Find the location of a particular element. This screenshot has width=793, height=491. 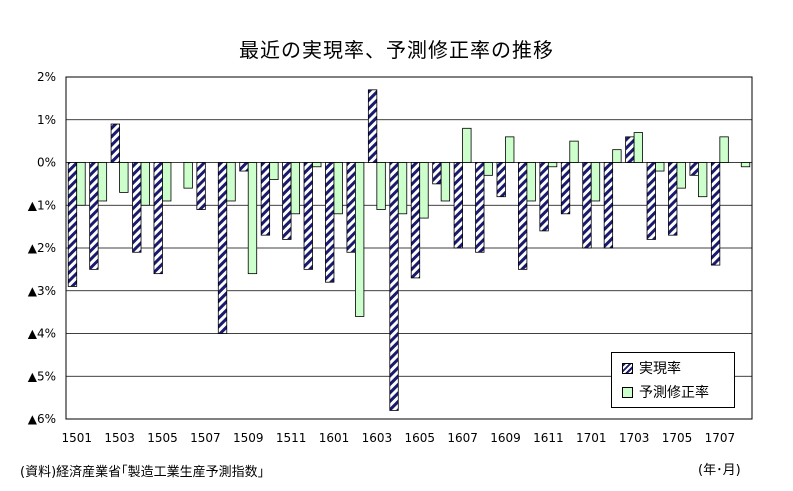

x-tick-label: 1509 is located at coordinates (248, 438).